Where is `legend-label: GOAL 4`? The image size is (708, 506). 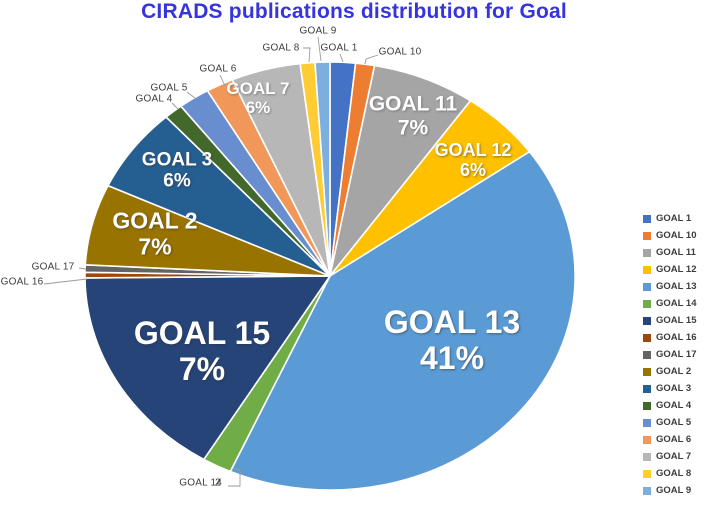
legend-label: GOAL 4 is located at coordinates (674, 405).